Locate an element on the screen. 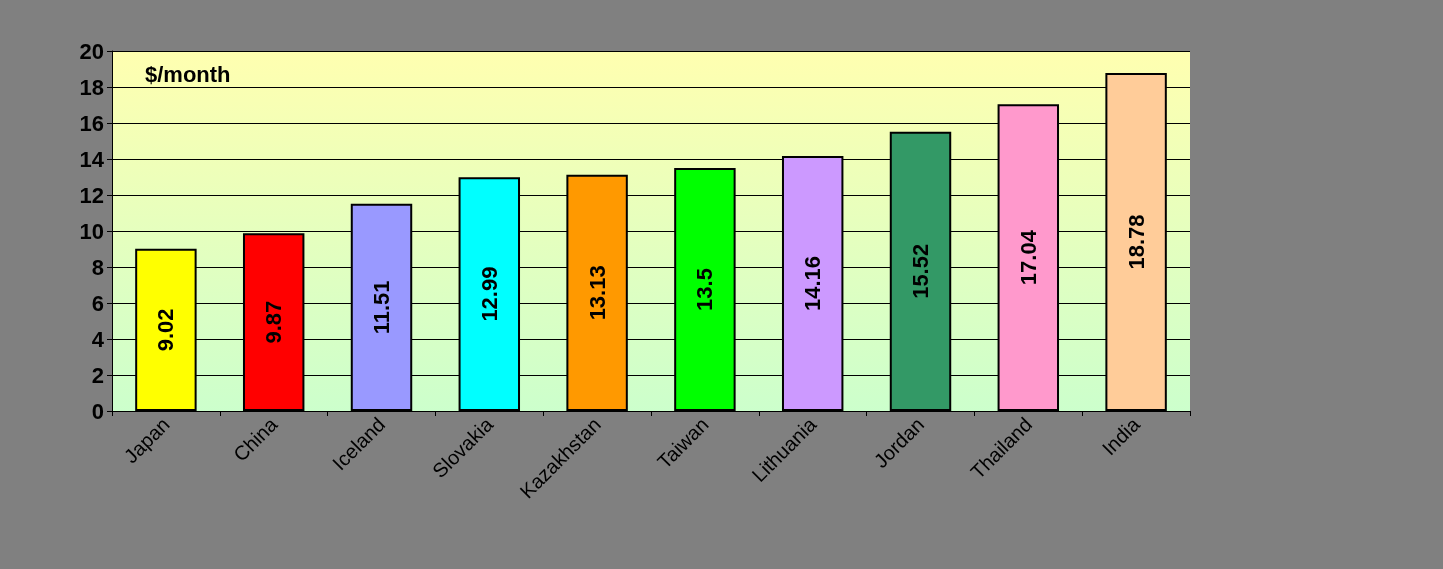  y-tick-label: 6 is located at coordinates (97, 303).